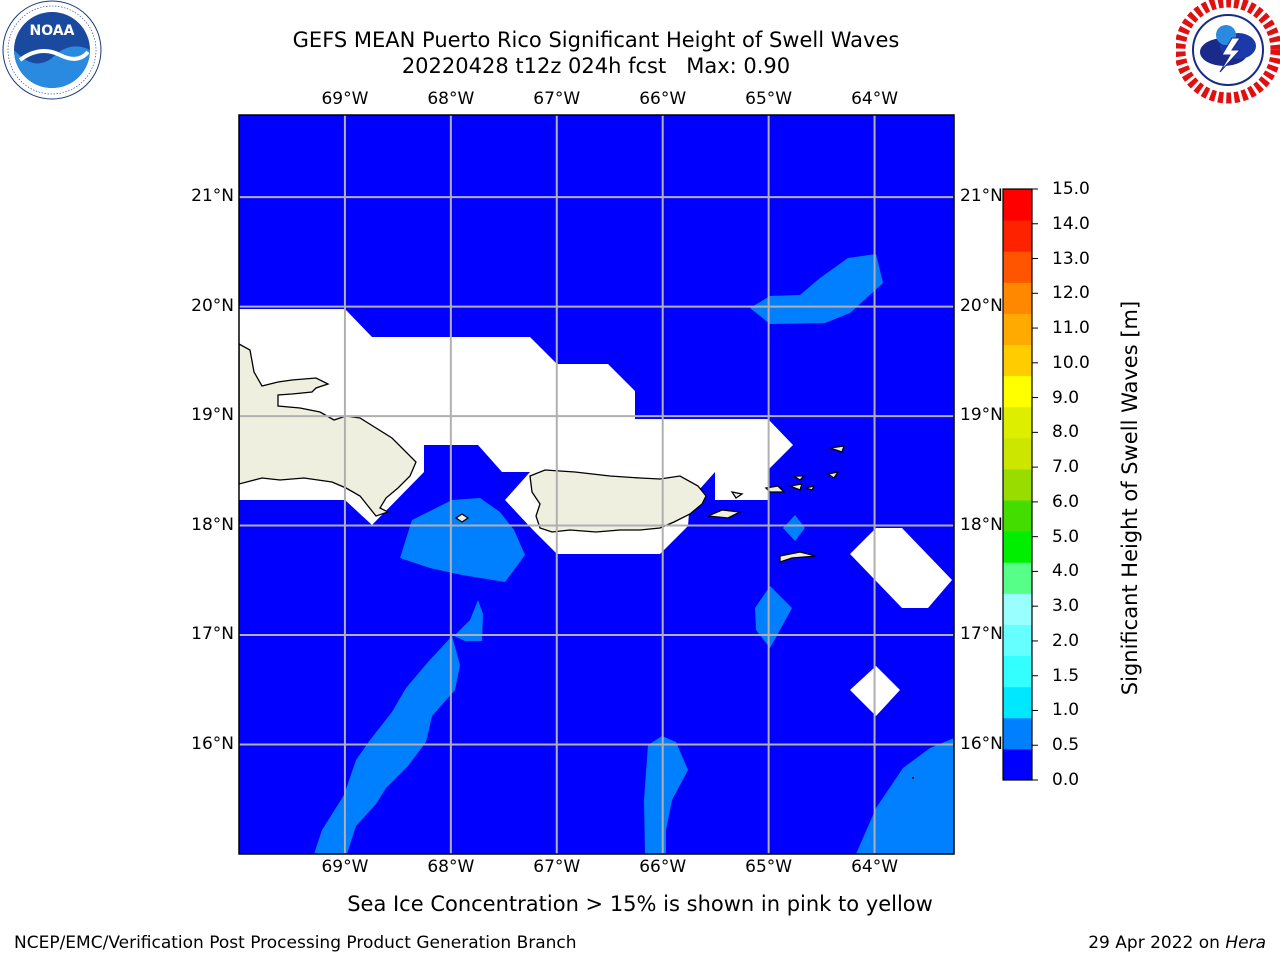 This screenshot has width=1280, height=960. I want to click on colorbar-level-label: 11.0, so click(1071, 328).